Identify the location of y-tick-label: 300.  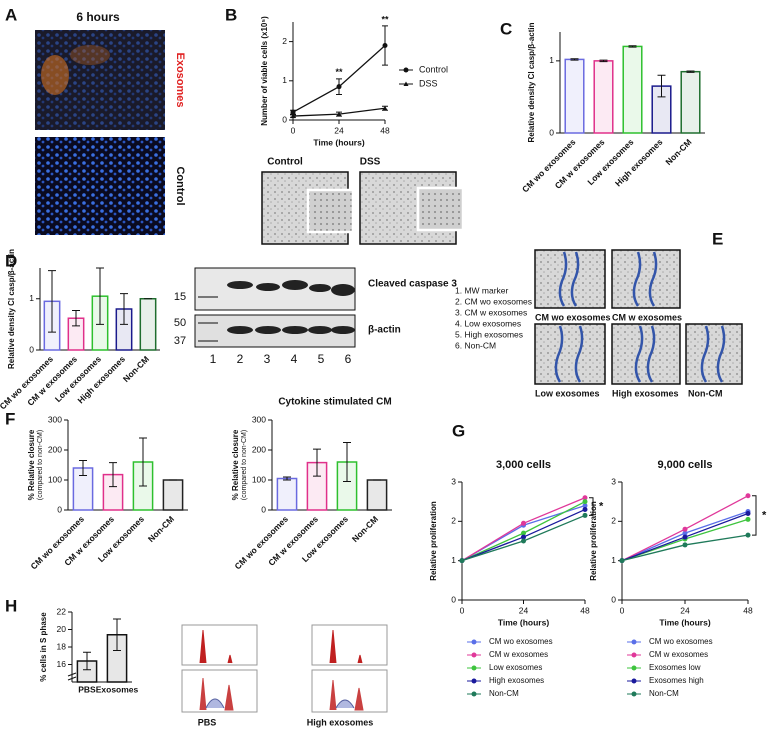
(259, 419).